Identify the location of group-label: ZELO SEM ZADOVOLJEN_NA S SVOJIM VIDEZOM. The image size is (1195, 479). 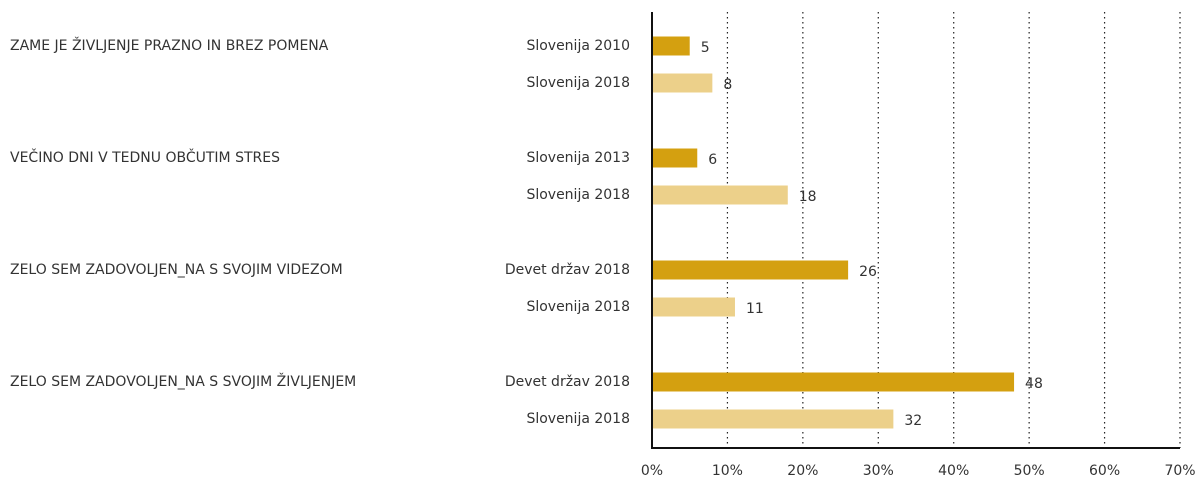
(176, 270).